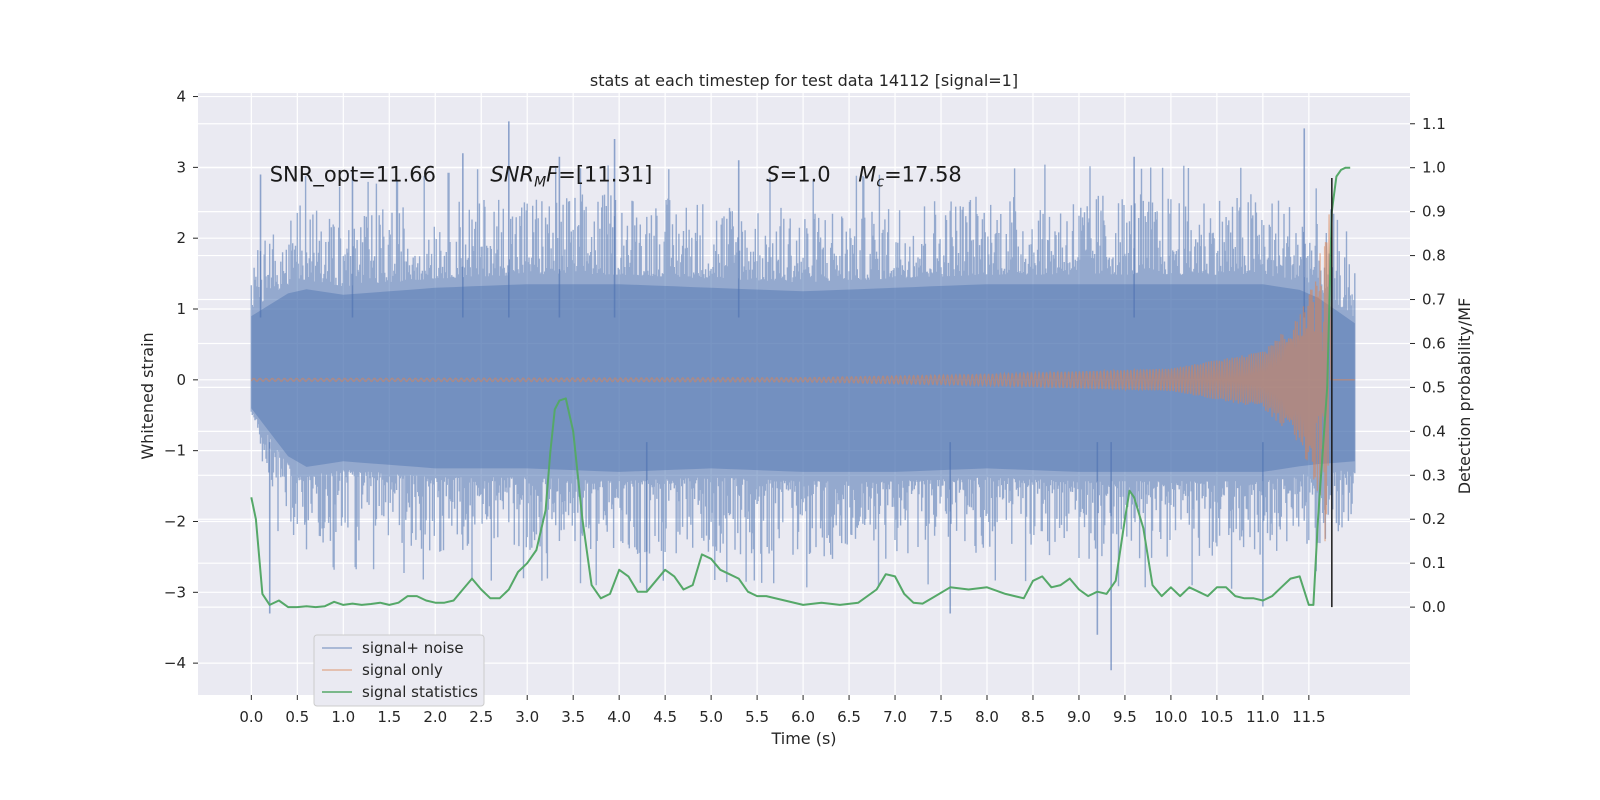  Describe the element at coordinates (402, 670) in the screenshot. I see `legend-label-signal-only: signal only` at that location.